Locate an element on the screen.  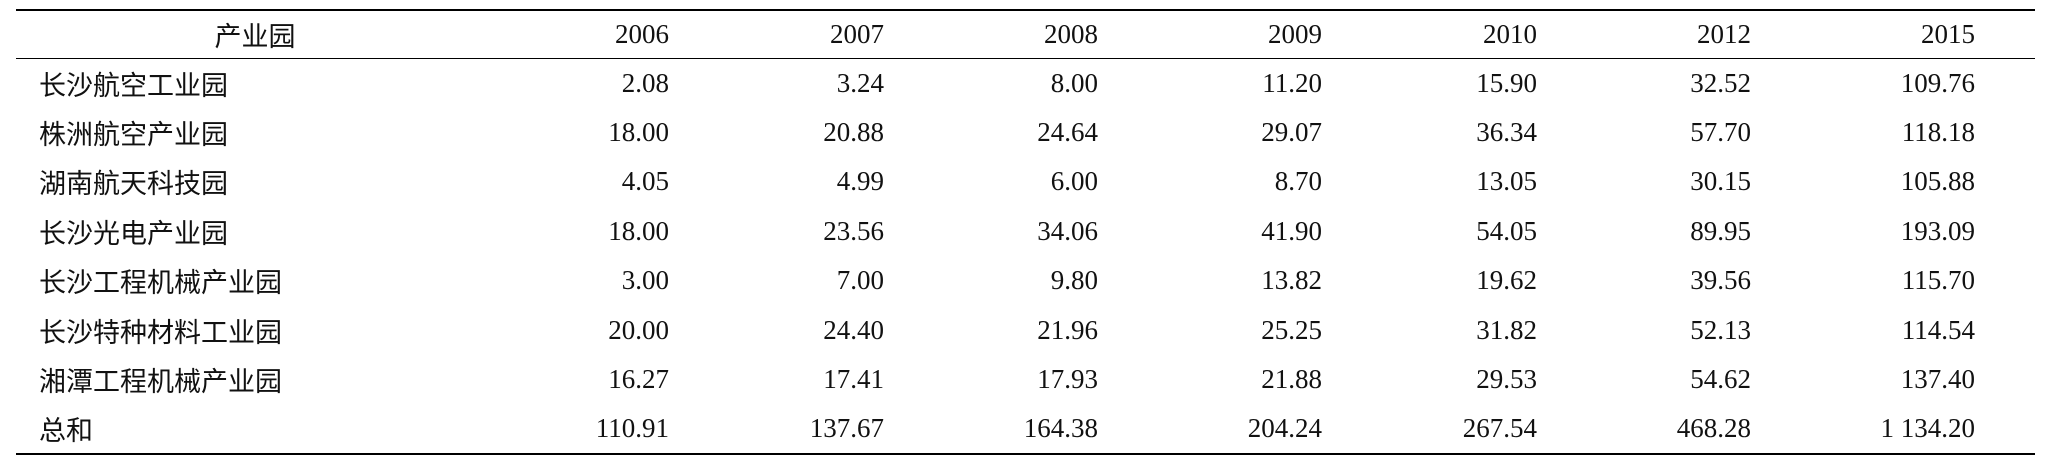
cell: 54.62 is located at coordinates (1720, 379).